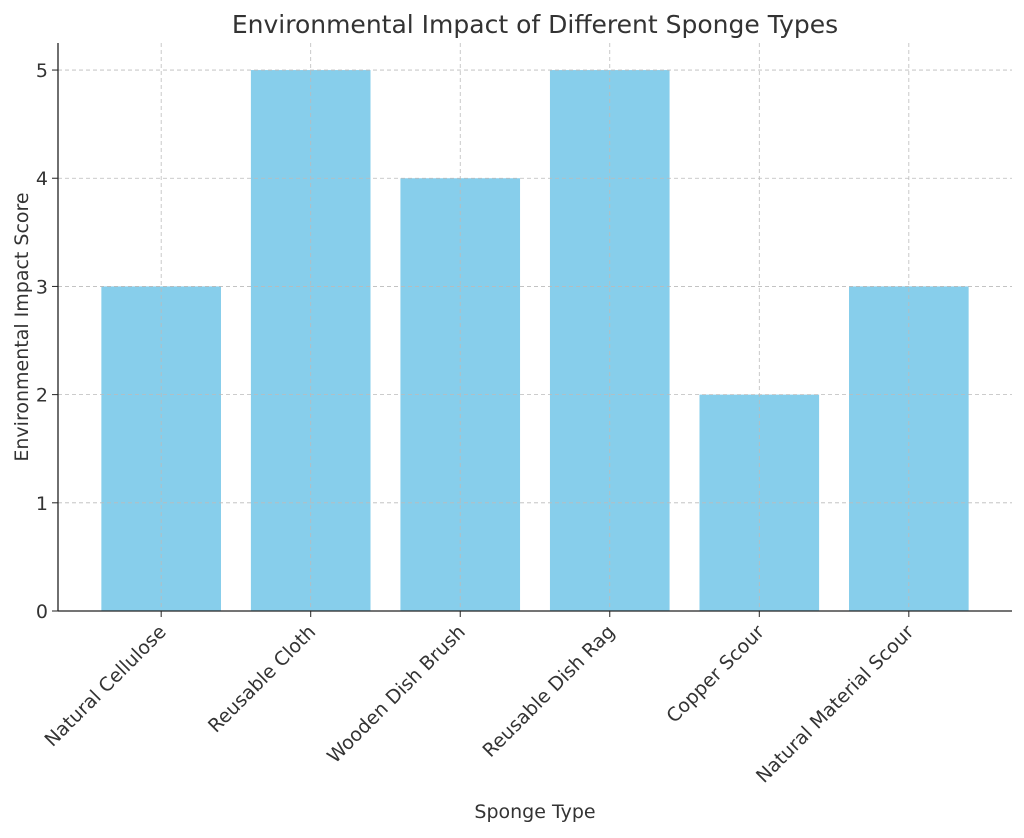  What do you see at coordinates (42, 612) in the screenshot?
I see `y-tick-label: 0` at bounding box center [42, 612].